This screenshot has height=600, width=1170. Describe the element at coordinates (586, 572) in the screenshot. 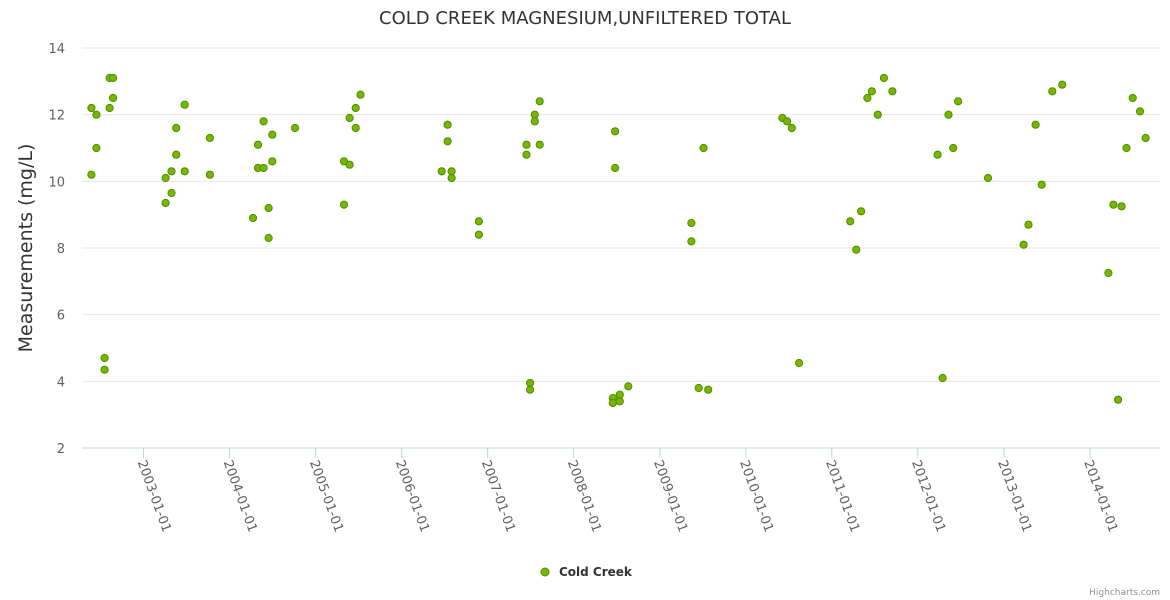

I see `legend: Cold Creek` at that location.